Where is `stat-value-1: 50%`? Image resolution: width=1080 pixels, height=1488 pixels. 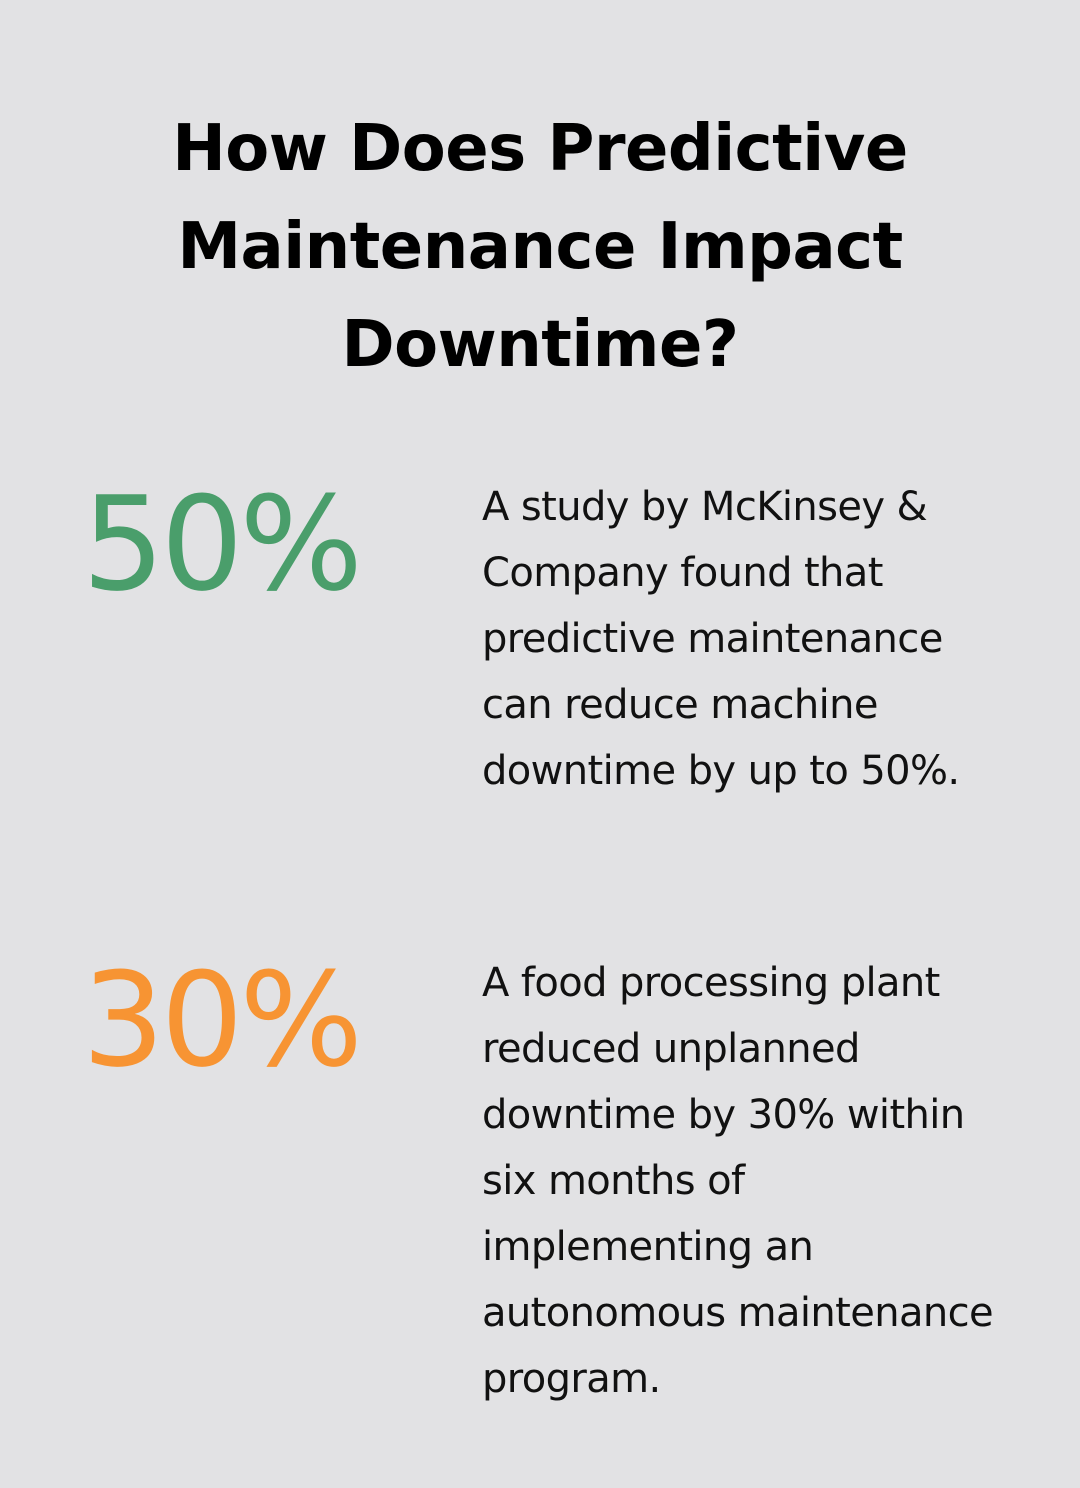
stat-value-1: 50% is located at coordinates (222, 544).